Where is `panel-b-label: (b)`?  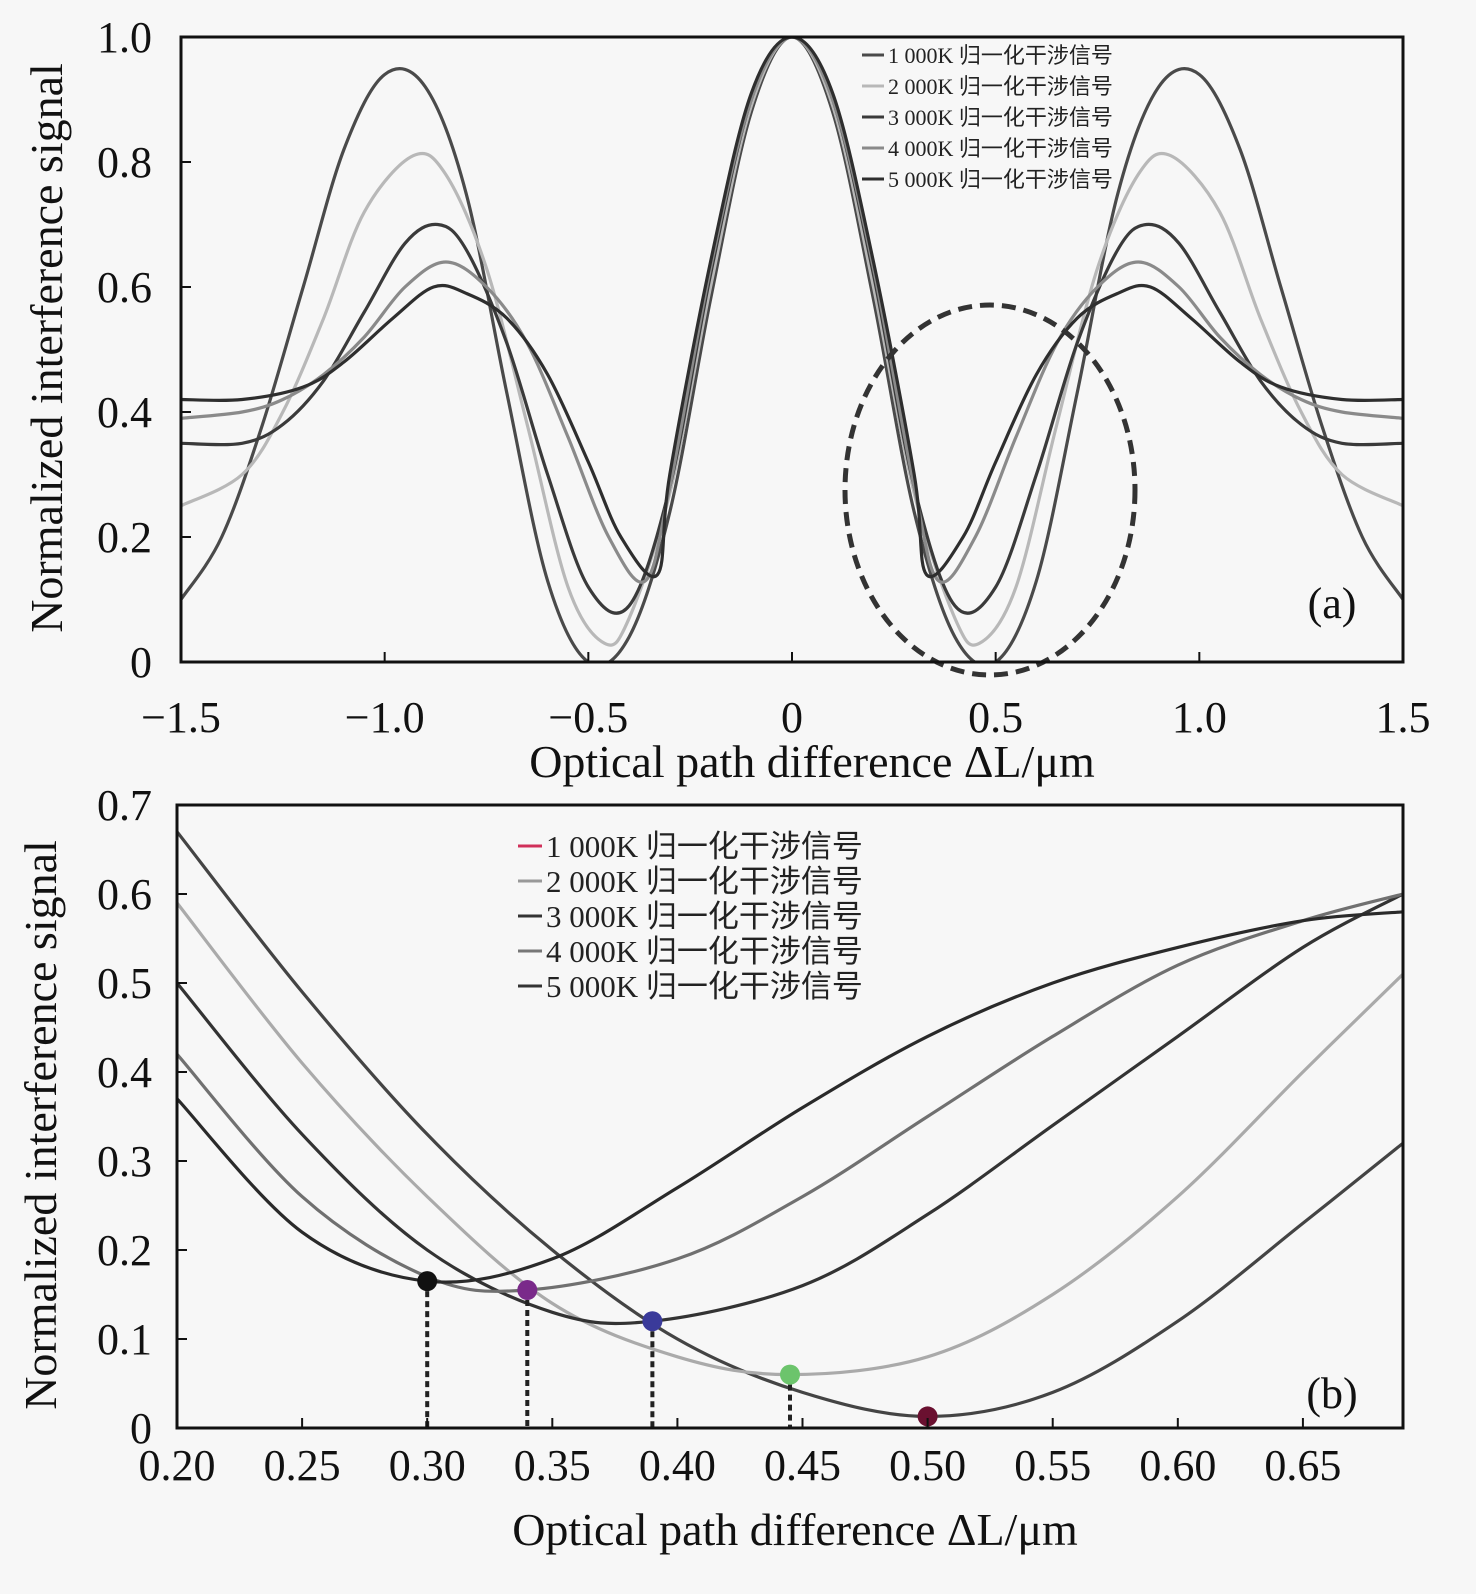
panel-b-label: (b) is located at coordinates (1331, 1393).